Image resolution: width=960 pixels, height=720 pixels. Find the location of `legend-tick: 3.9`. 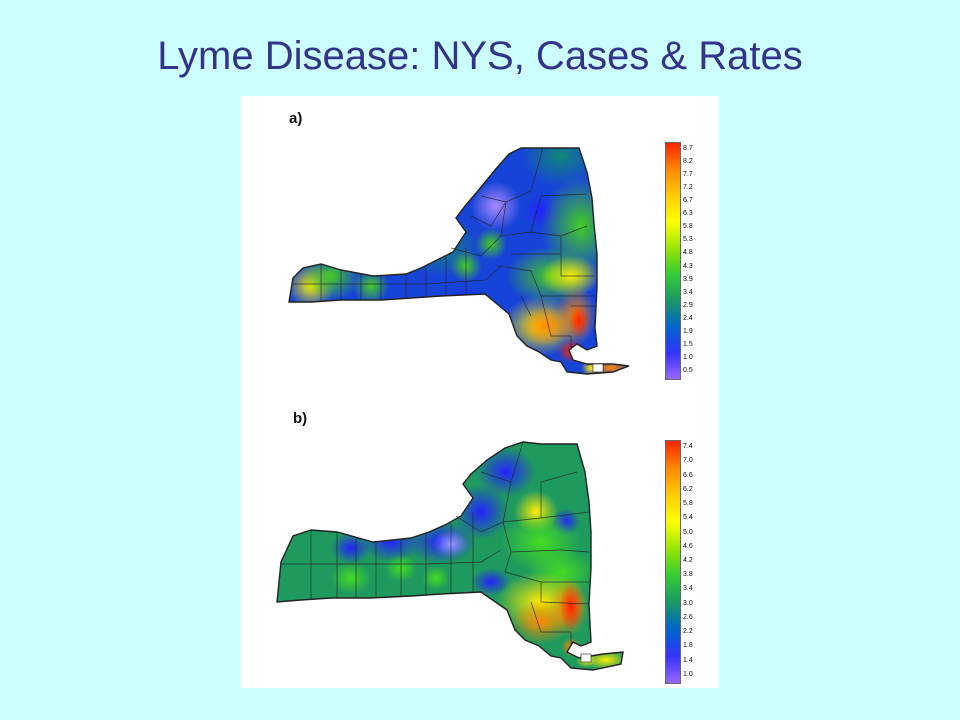

legend-tick: 3.9 is located at coordinates (688, 279).